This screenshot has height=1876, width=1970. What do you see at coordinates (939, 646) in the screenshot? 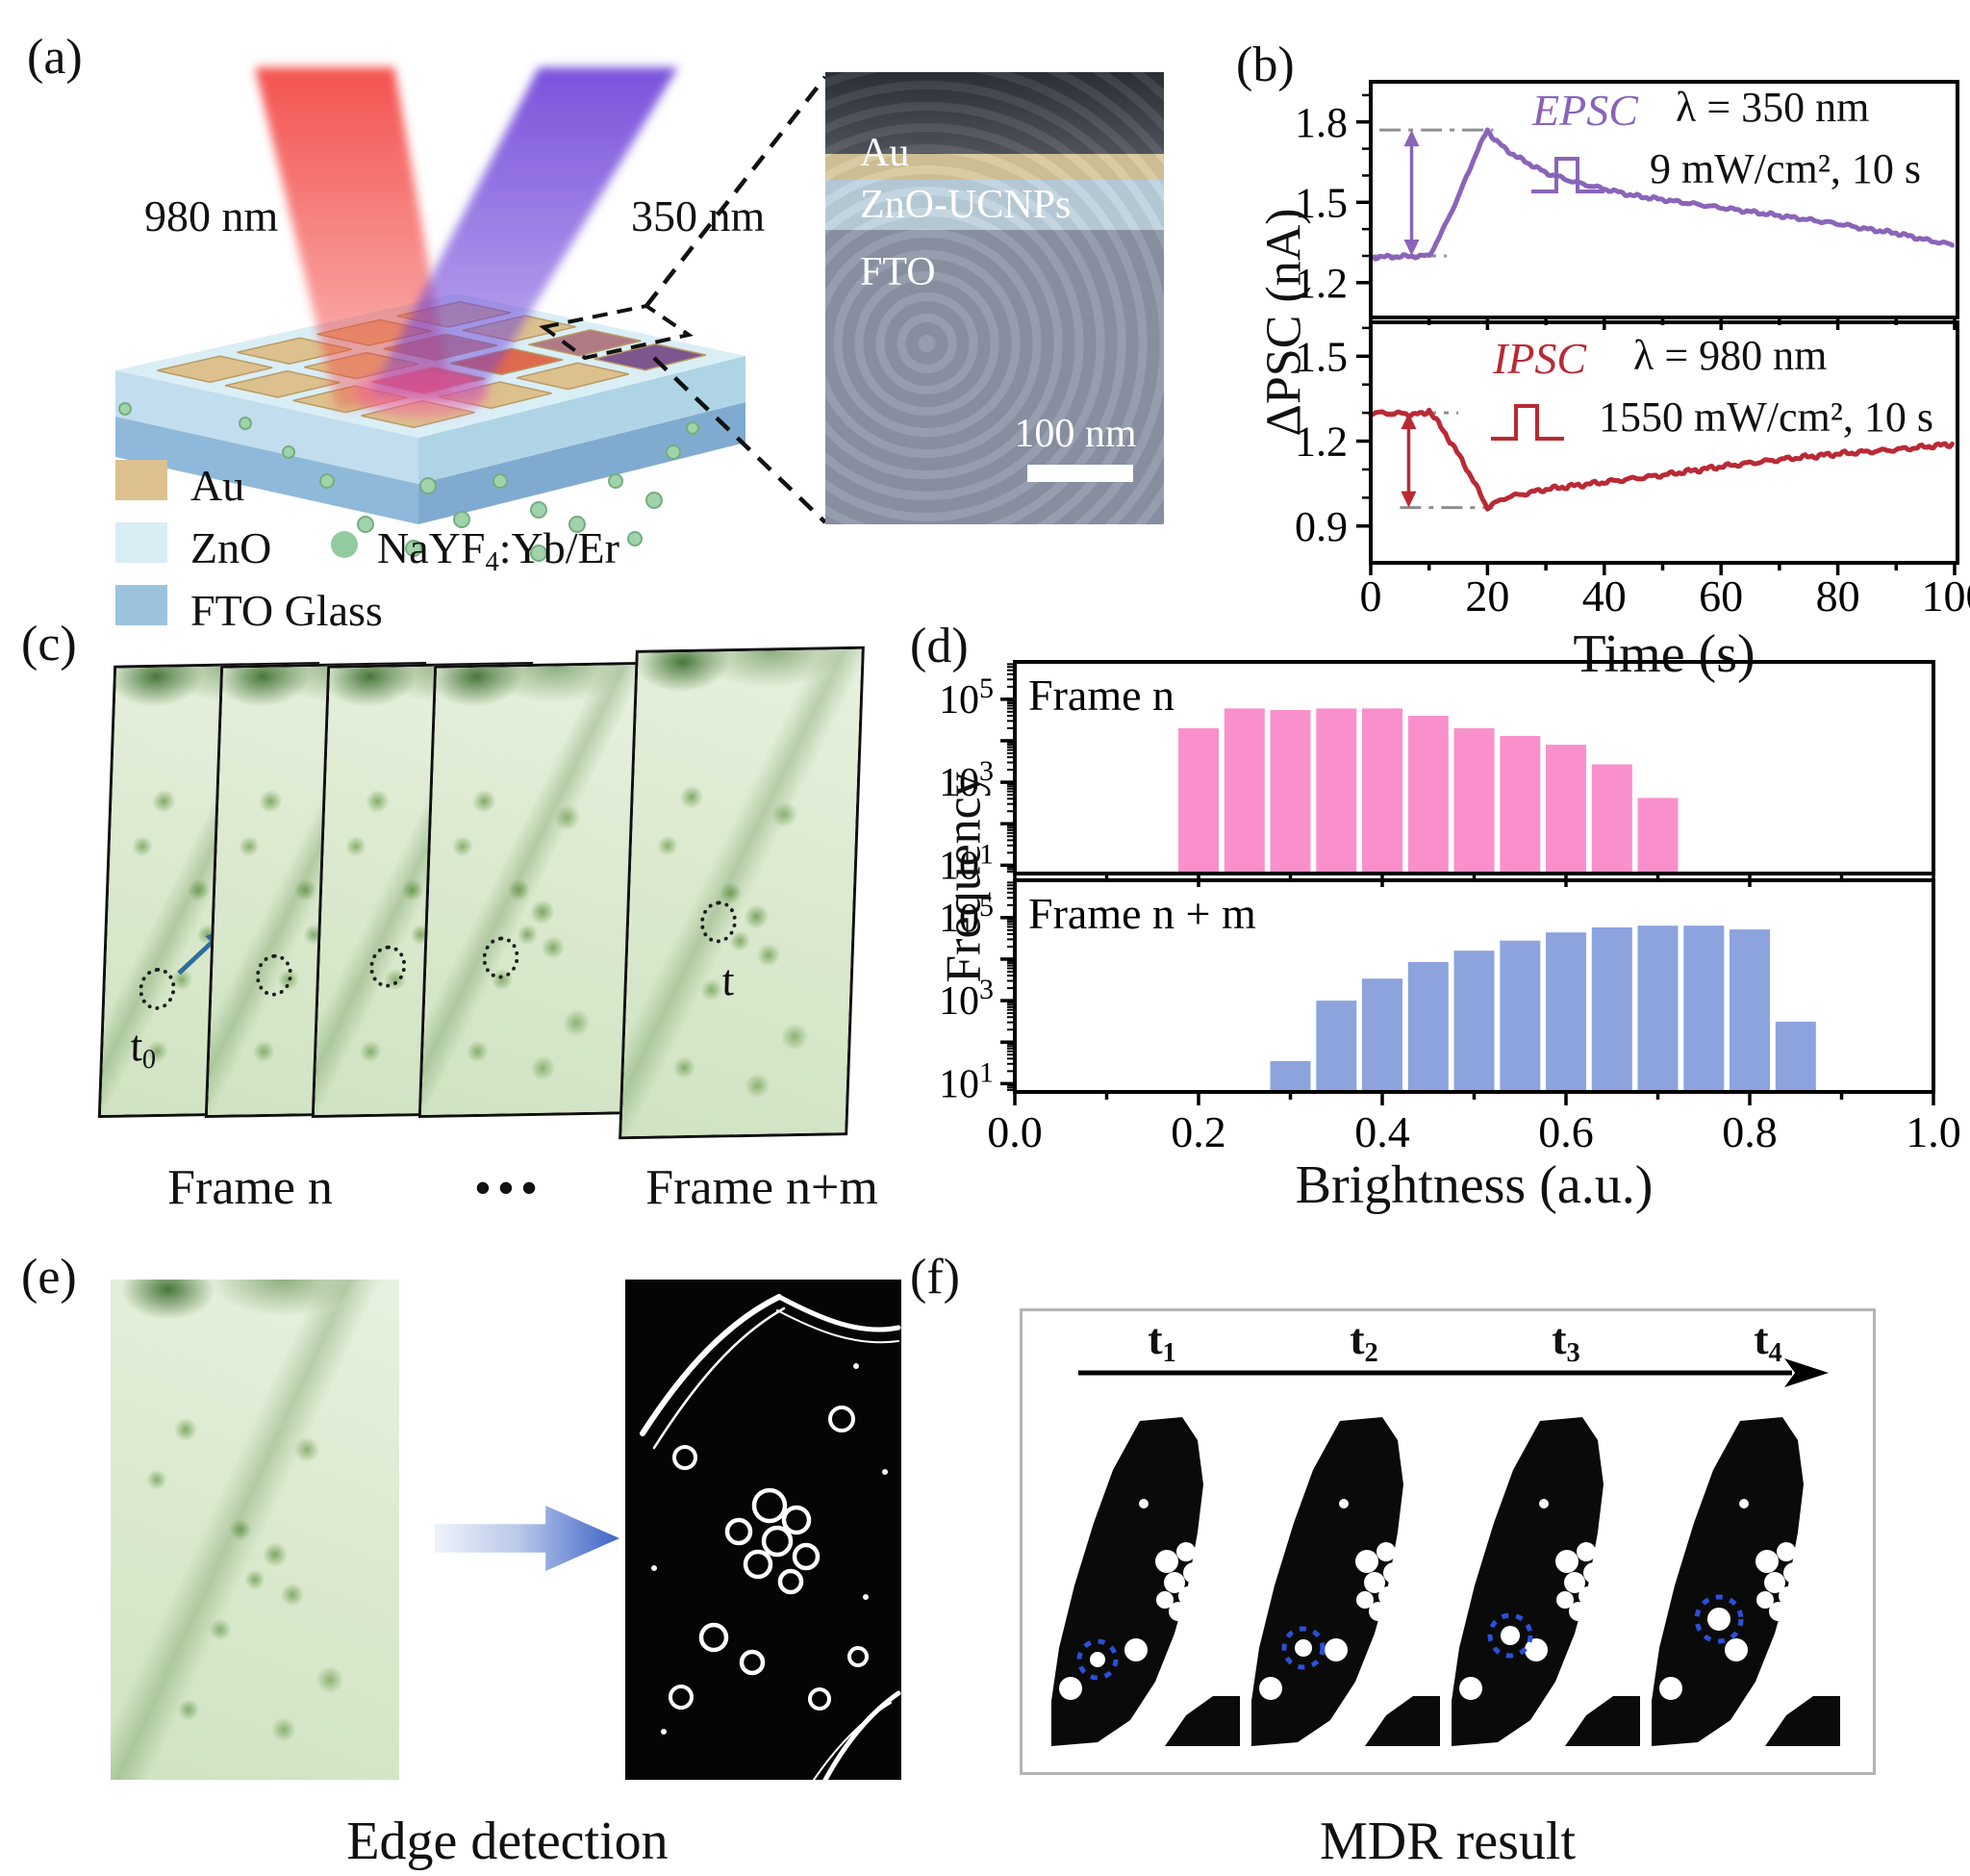
I see `panel-d-label: (d)` at bounding box center [939, 646].